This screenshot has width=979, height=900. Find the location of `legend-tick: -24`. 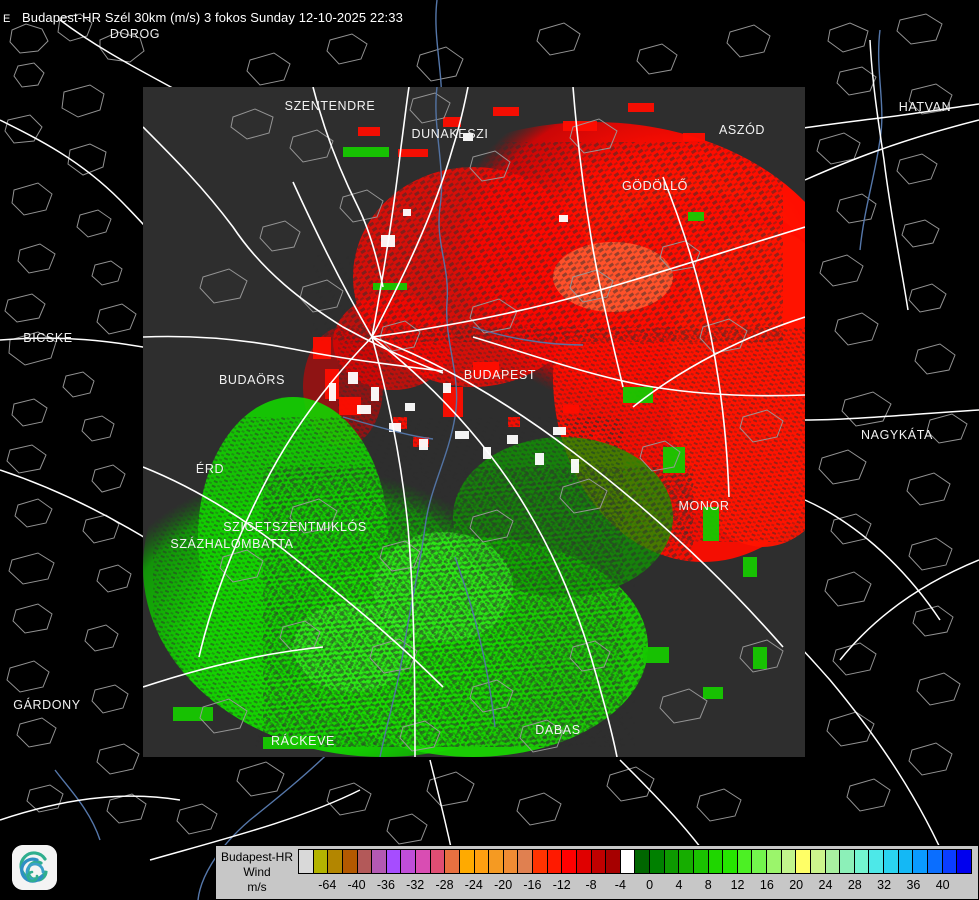

legend-tick: -24 is located at coordinates (473, 885).